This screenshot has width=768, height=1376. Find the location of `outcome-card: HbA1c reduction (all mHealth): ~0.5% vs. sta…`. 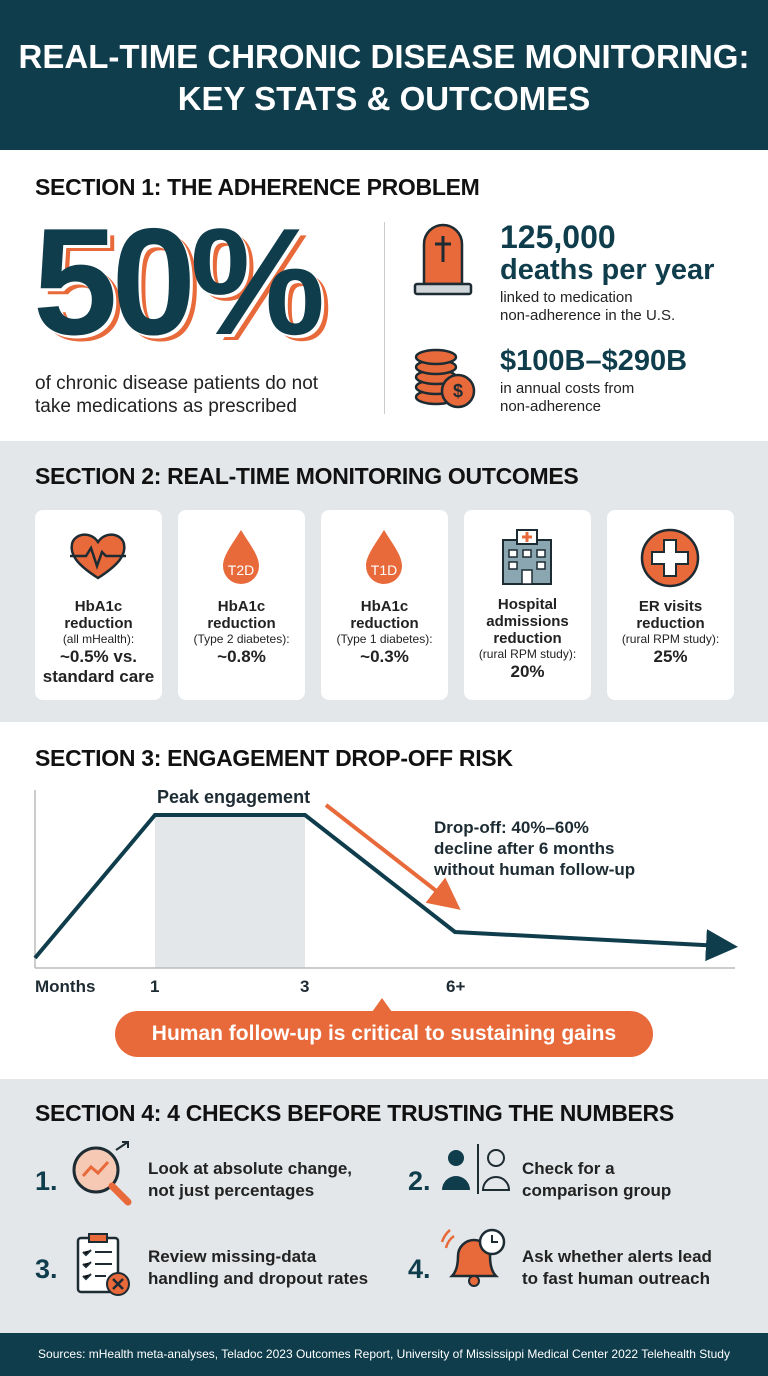

outcome-card: HbA1c reduction (all mHealth): ~0.5% vs. sta… is located at coordinates (98, 605).